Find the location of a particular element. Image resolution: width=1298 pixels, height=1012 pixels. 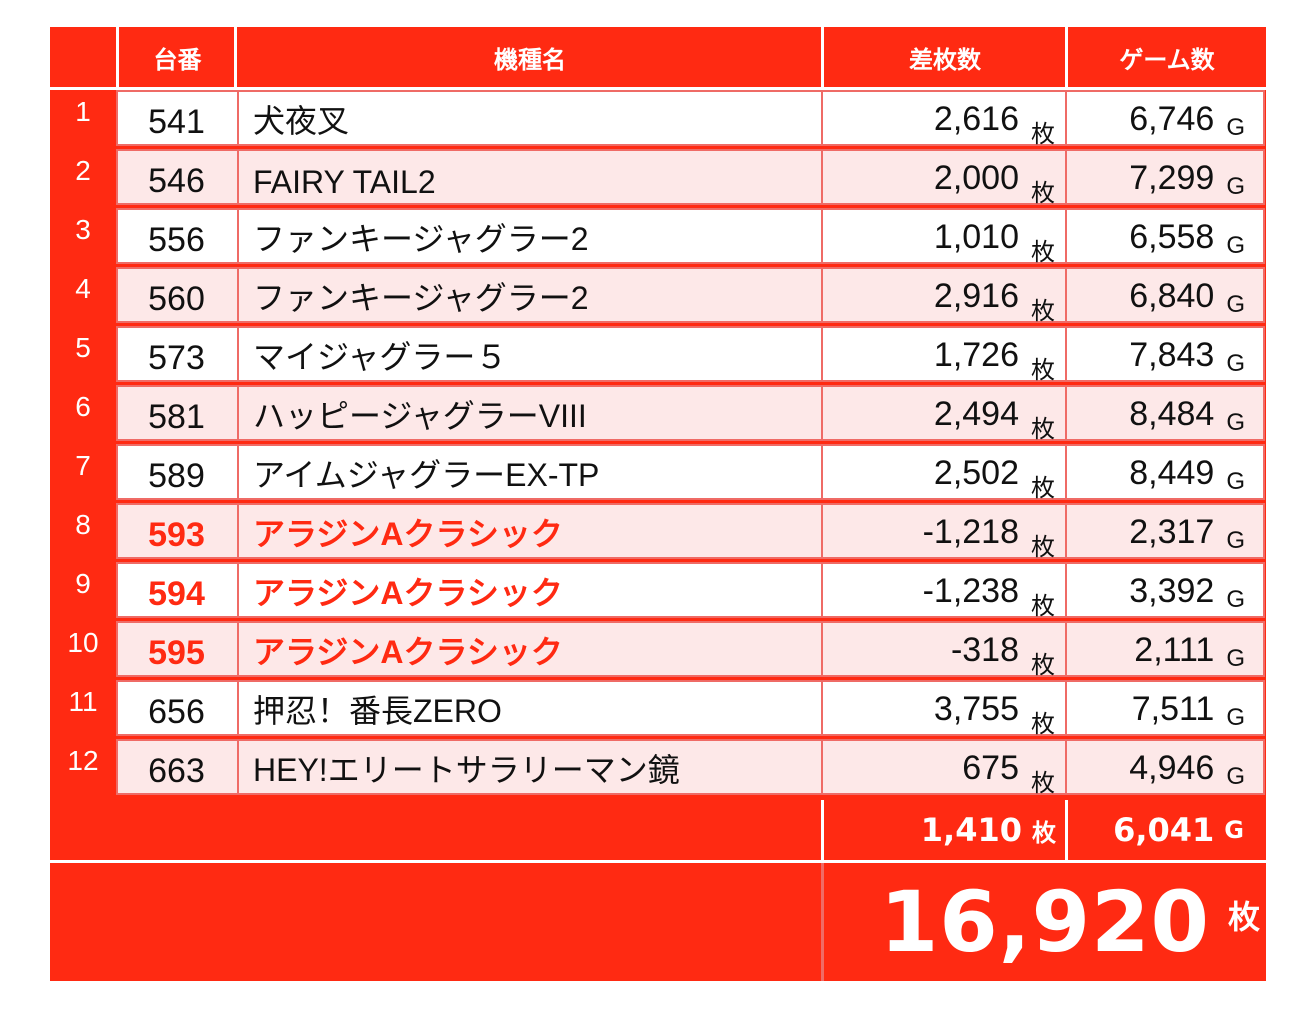

model-name: マイジャグラー５ is located at coordinates (530, 354).